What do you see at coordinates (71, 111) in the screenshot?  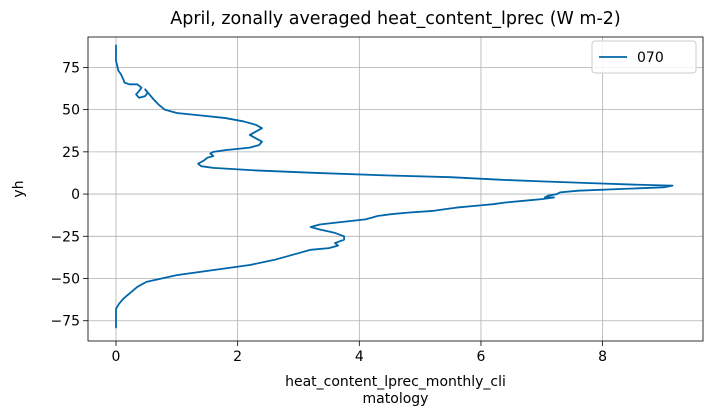 I see `y-tick-label: 50` at bounding box center [71, 111].